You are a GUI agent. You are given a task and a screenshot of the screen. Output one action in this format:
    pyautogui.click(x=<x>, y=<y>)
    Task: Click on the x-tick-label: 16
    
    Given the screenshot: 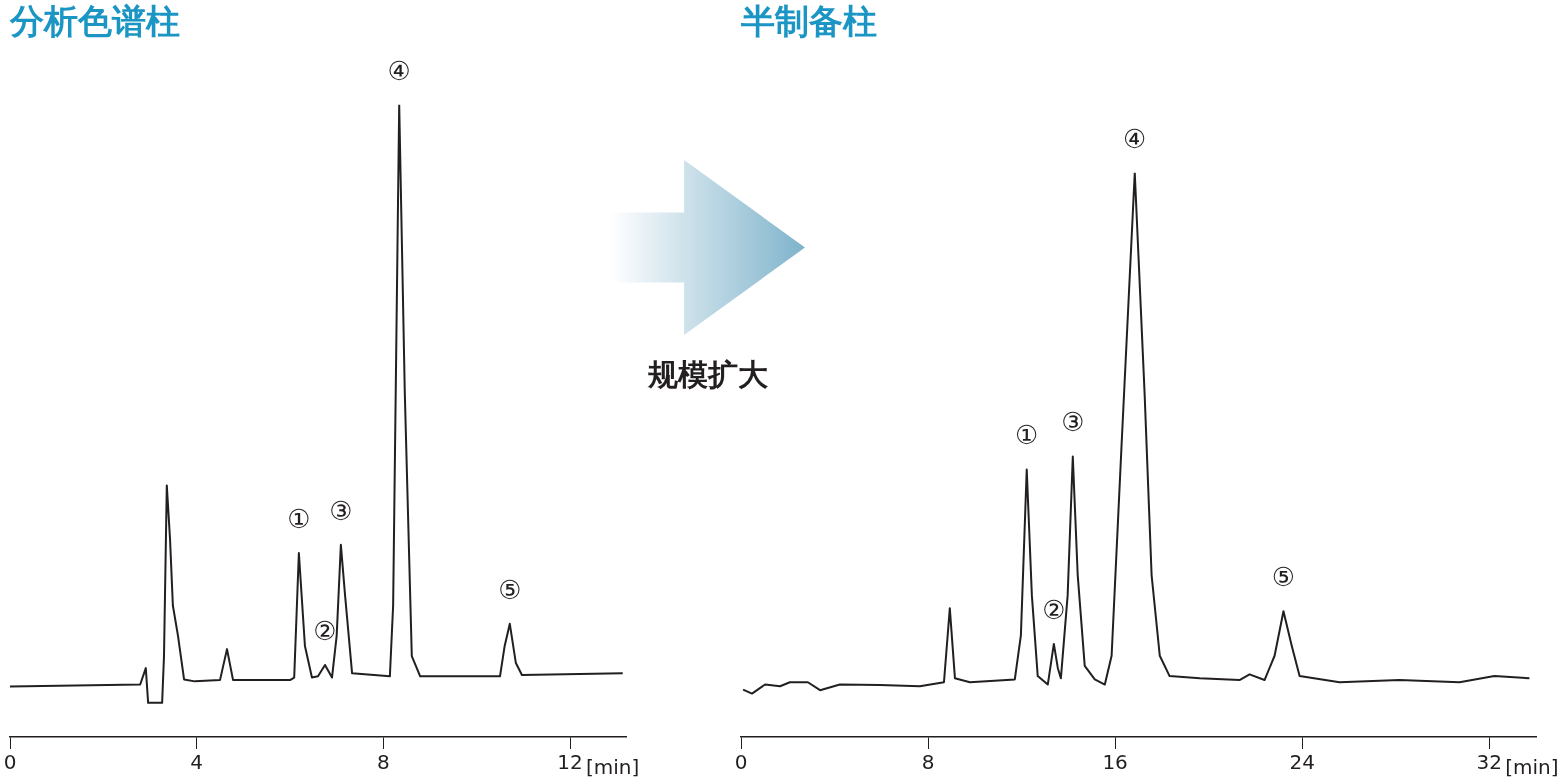 What is the action you would take?
    pyautogui.click(x=1115, y=762)
    